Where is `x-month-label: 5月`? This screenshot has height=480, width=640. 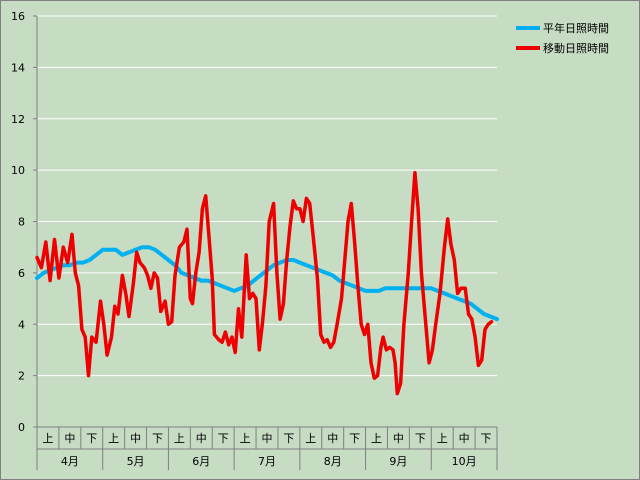
x-month-label: 5月 is located at coordinates (136, 461).